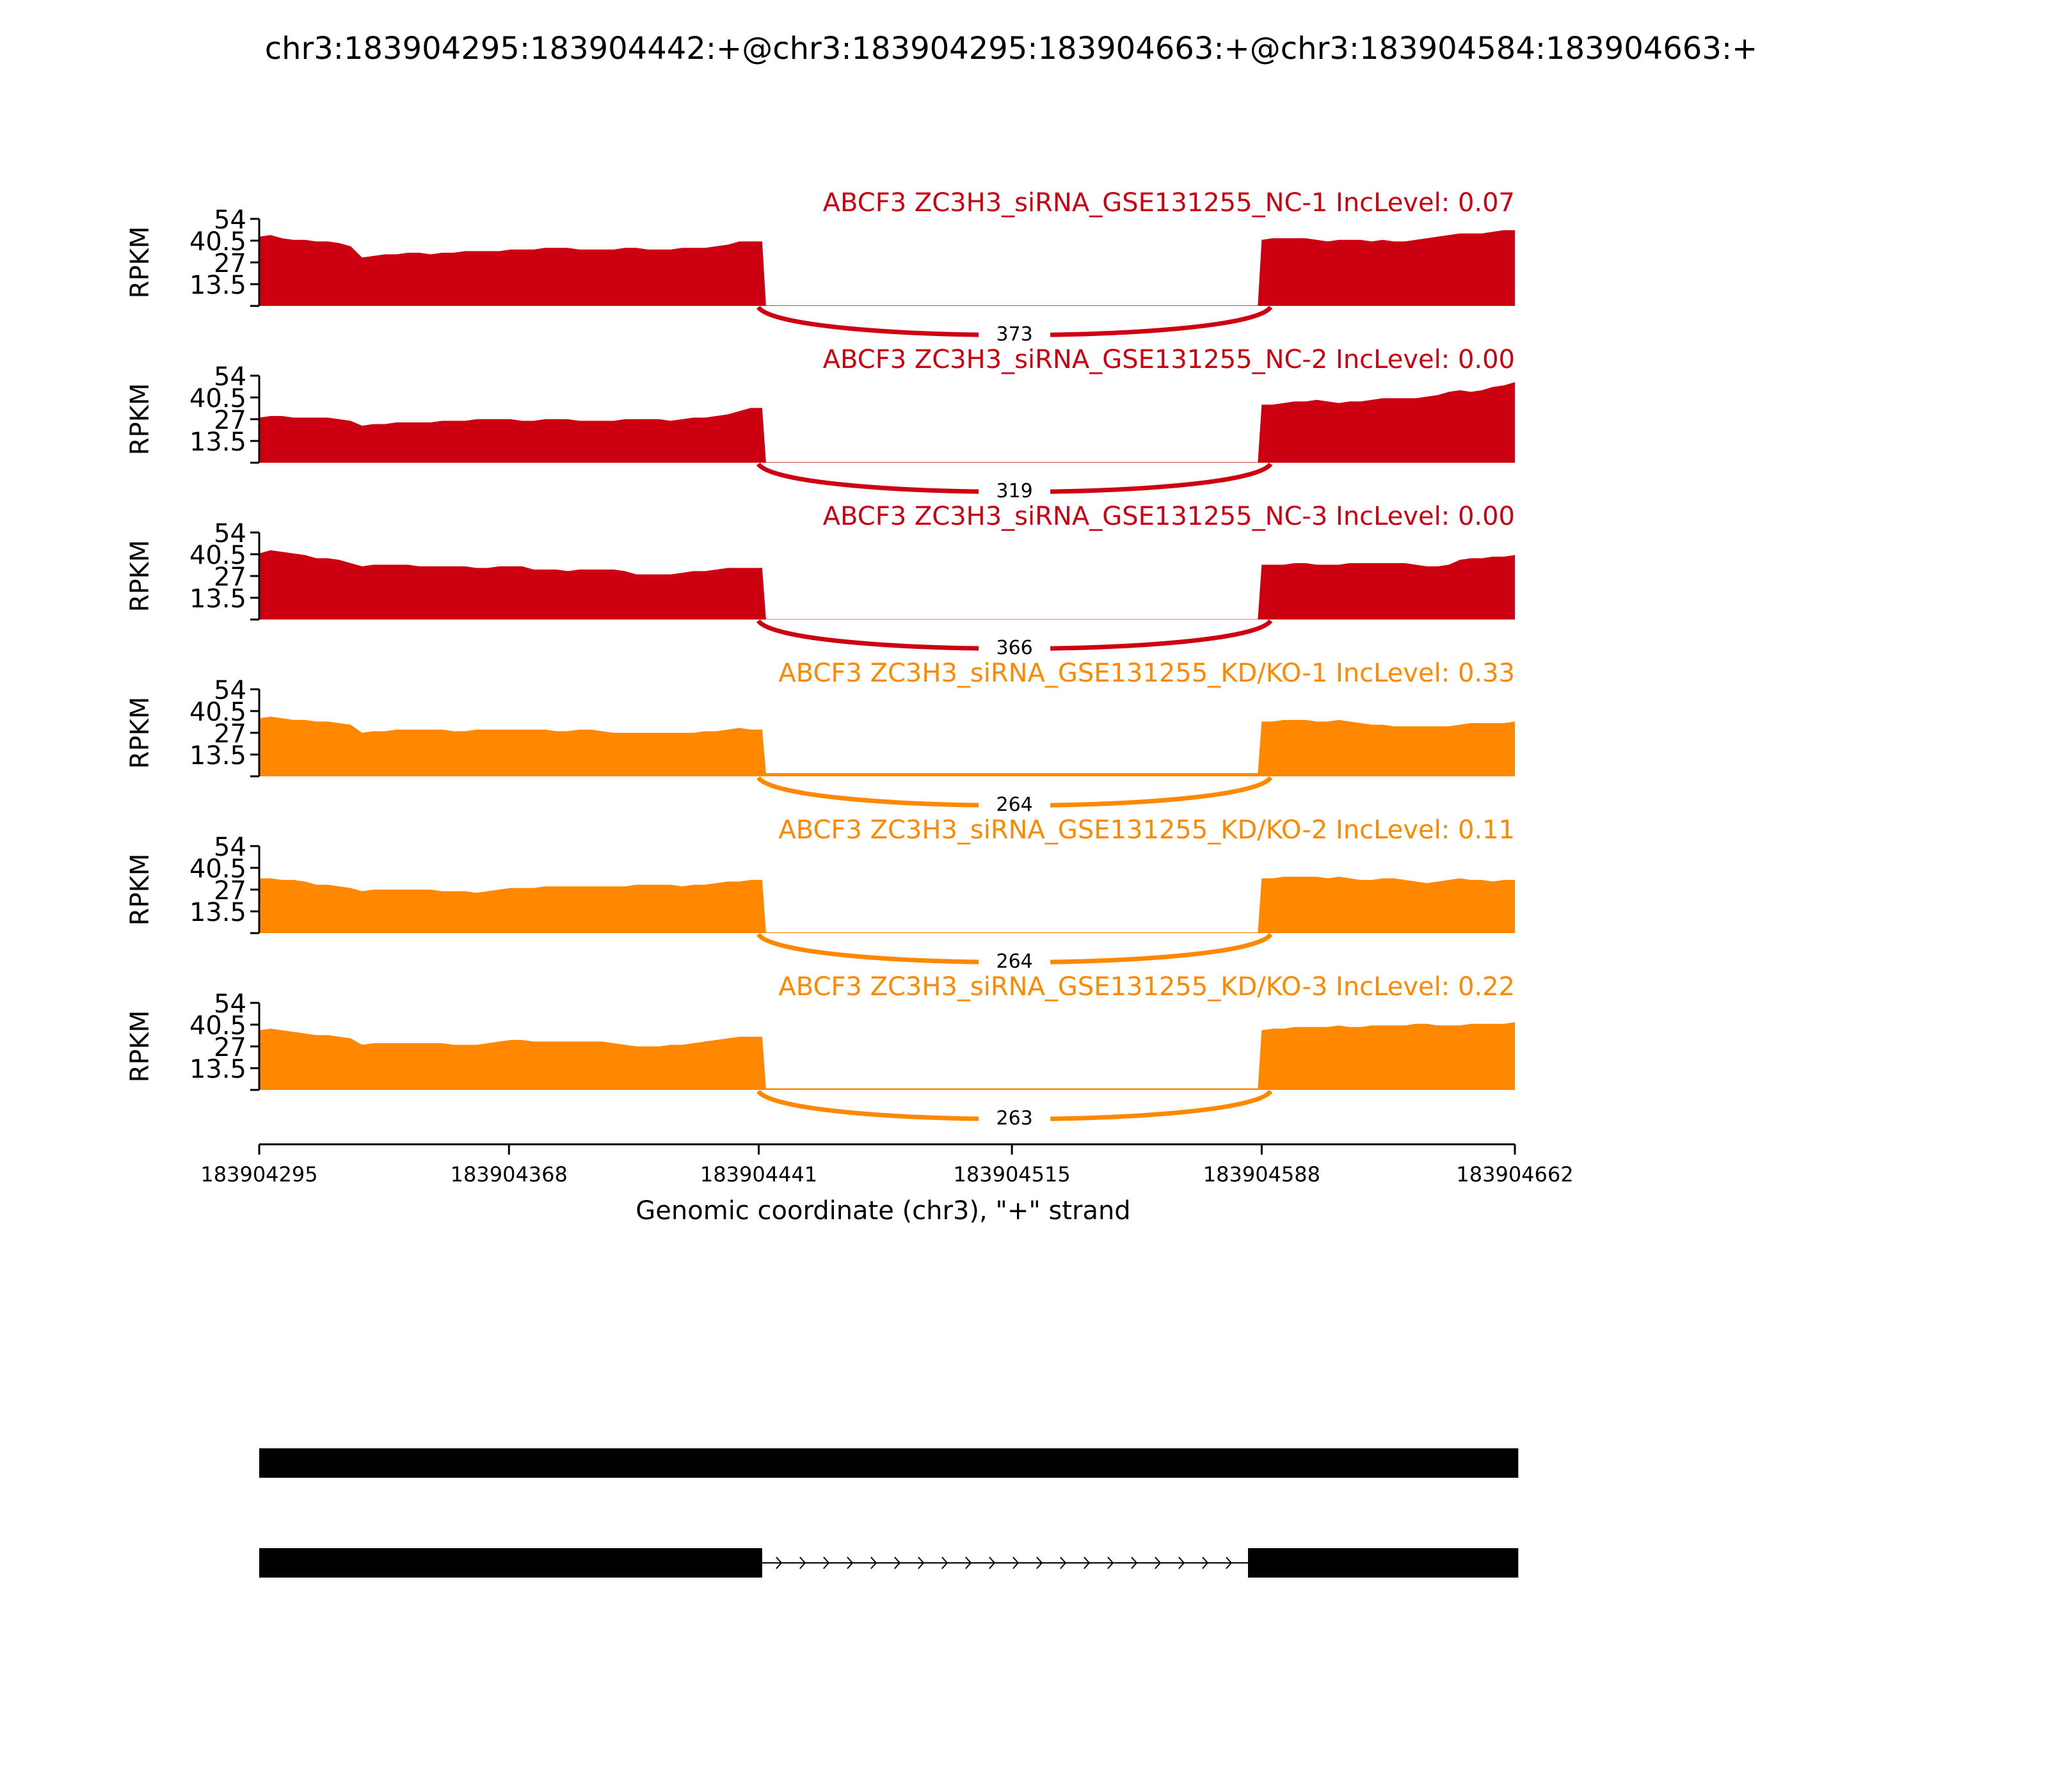  I want to click on x-tick-label: 183904662, so click(1514, 1174).